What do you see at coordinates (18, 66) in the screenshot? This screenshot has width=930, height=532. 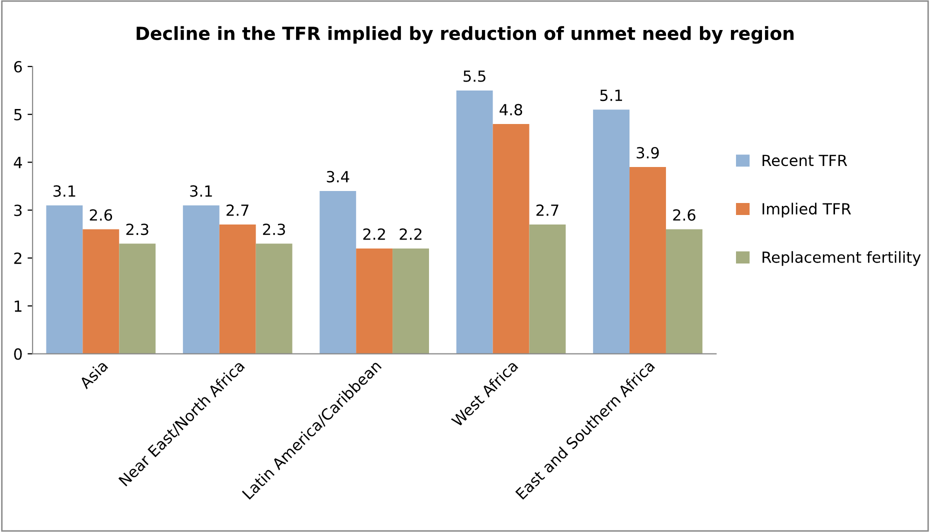 I see `y-tick-label: 6` at bounding box center [18, 66].